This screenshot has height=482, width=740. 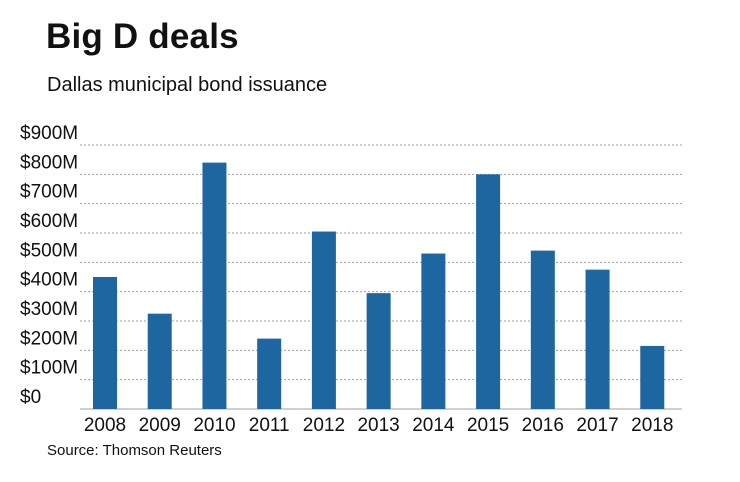 What do you see at coordinates (214, 425) in the screenshot?
I see `x-tick-label-2010: 2010` at bounding box center [214, 425].